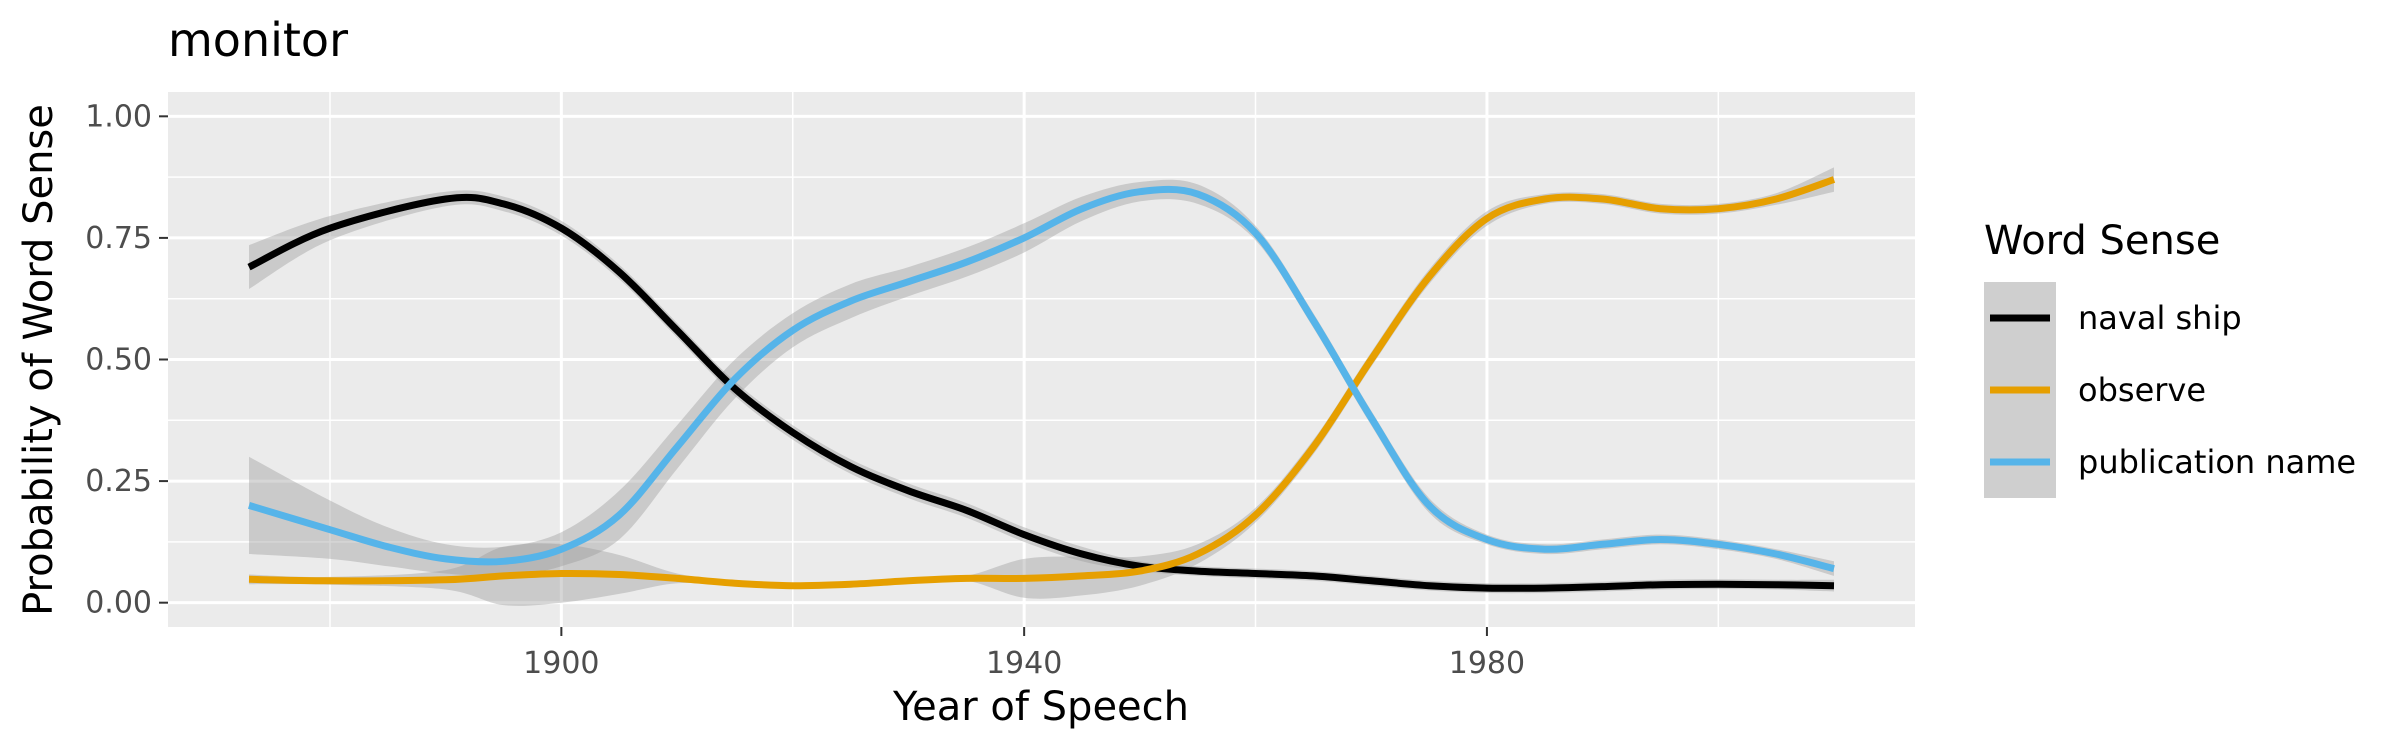 The height and width of the screenshot is (750, 2400). Describe the element at coordinates (1487, 663) in the screenshot. I see `x-tick-label: 1980` at that location.